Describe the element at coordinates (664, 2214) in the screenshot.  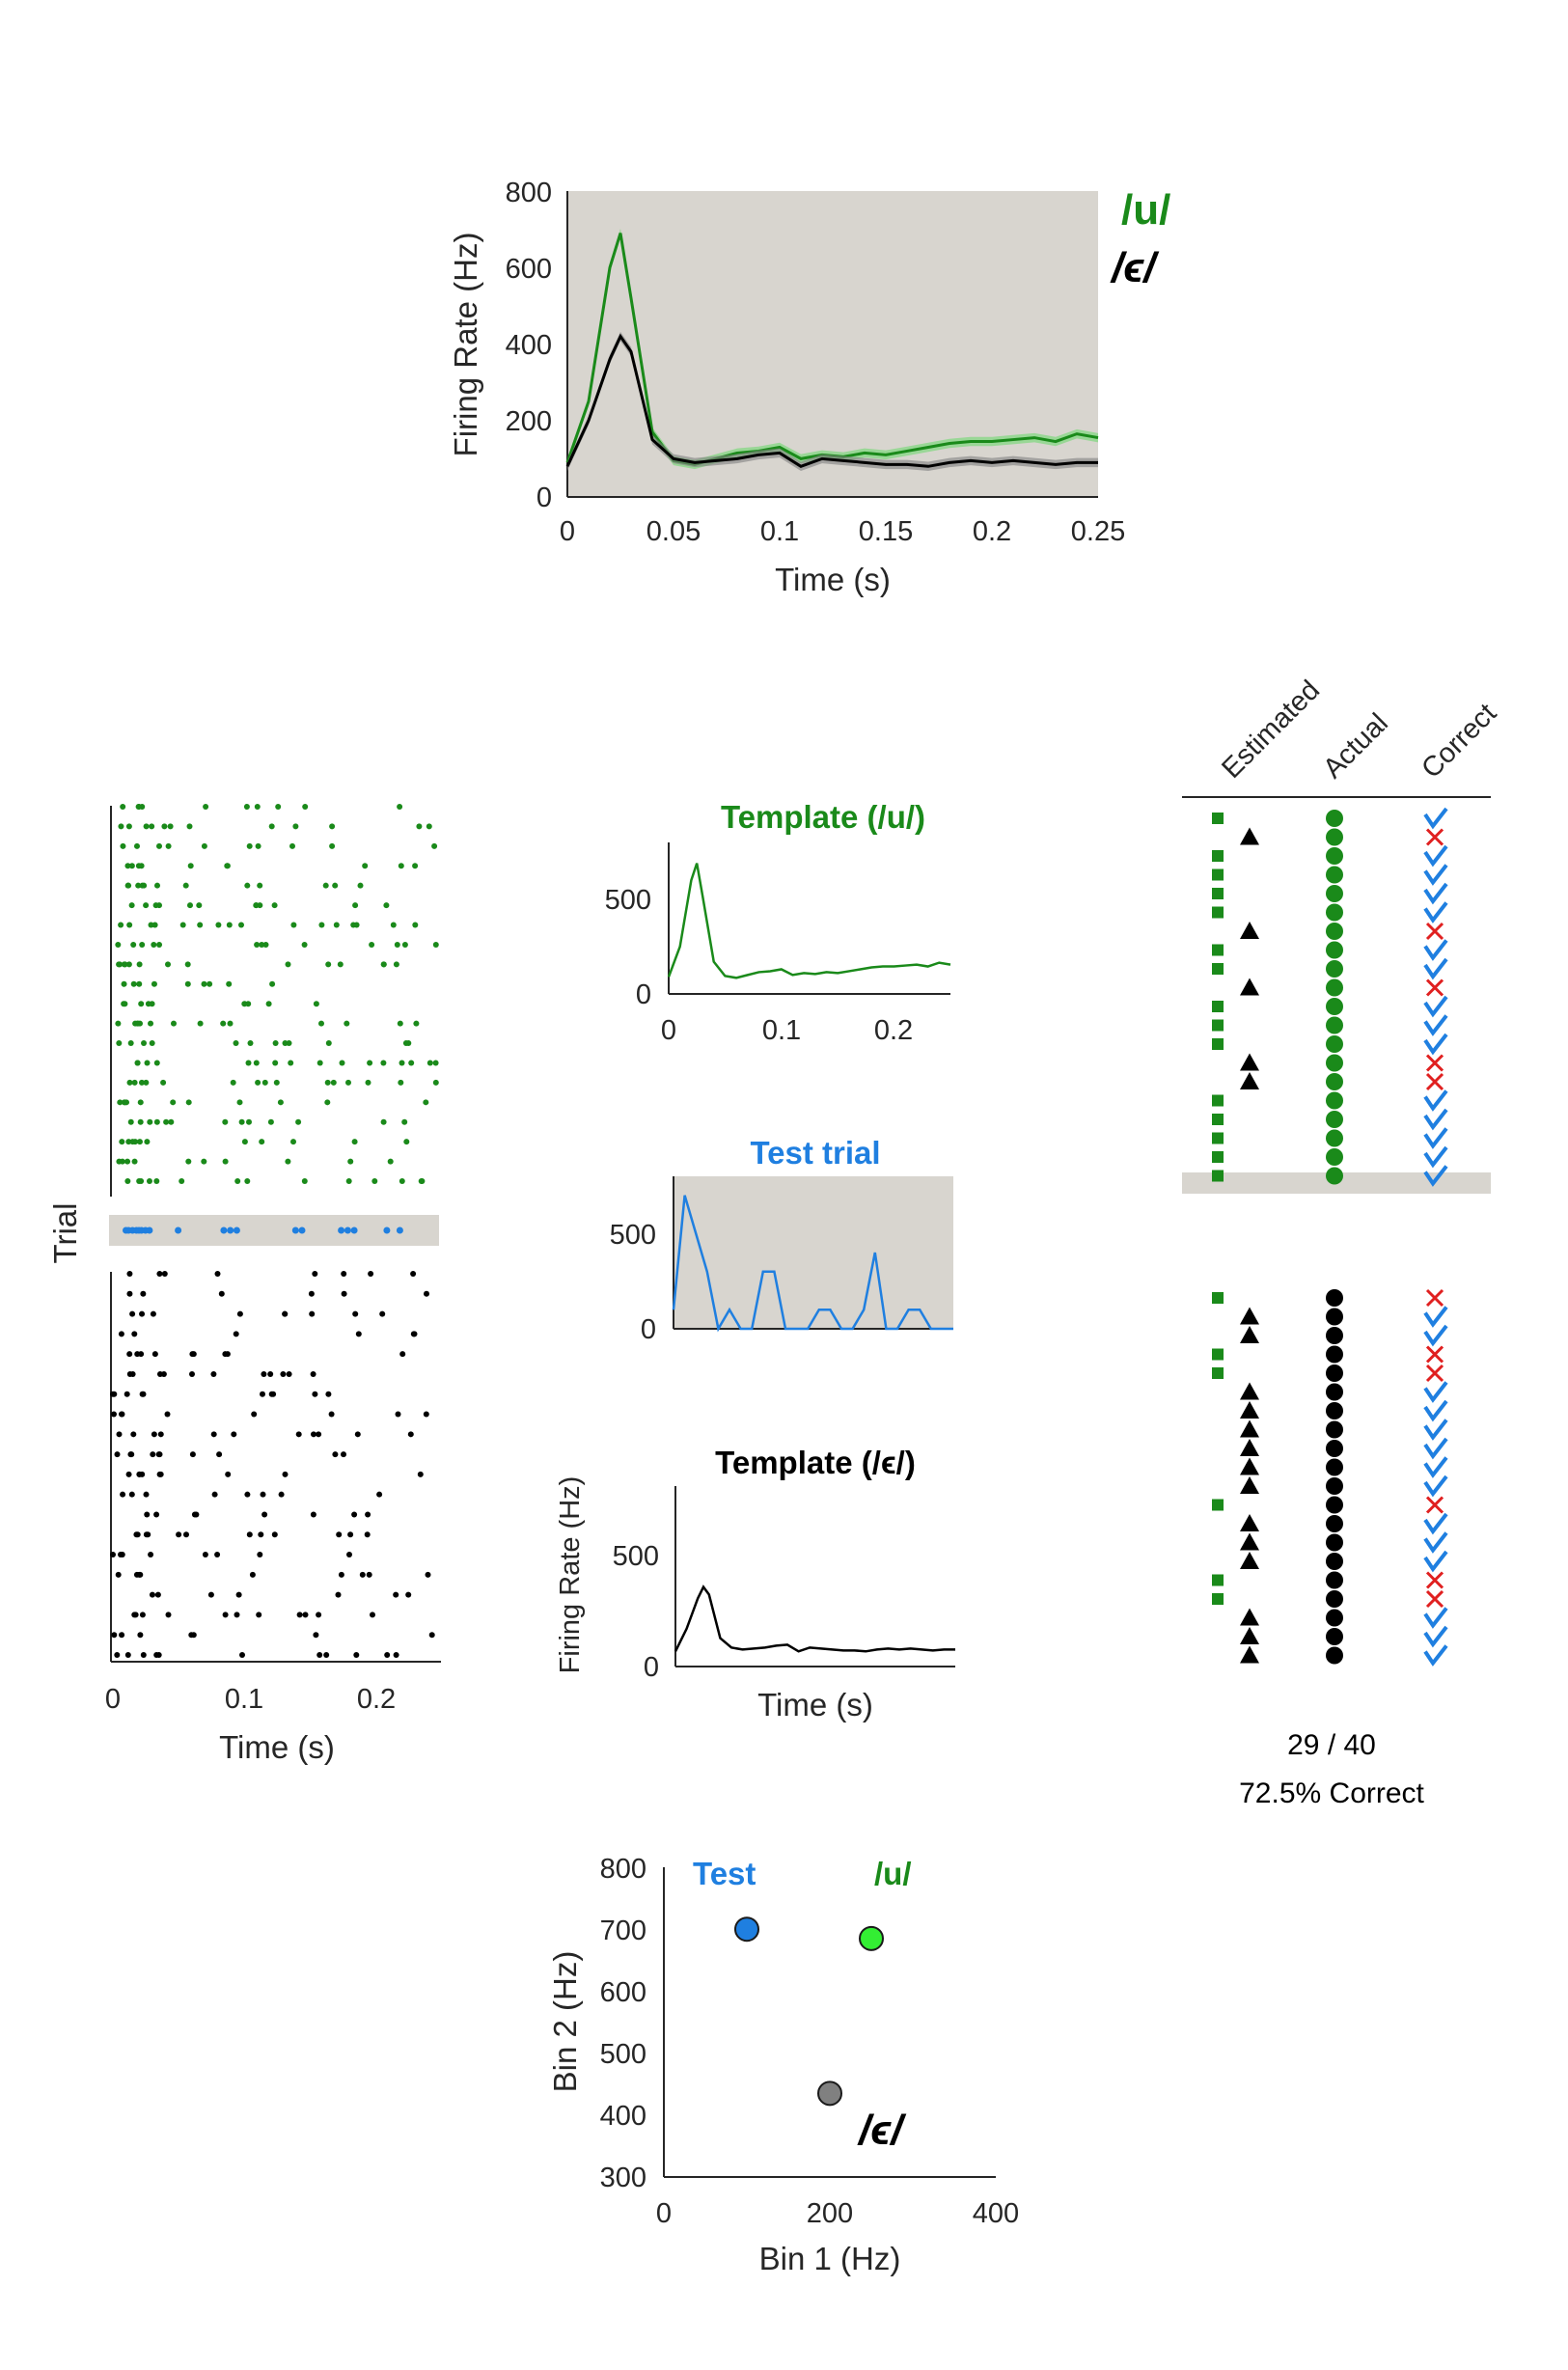
I see `bin-xtick: 0` at that location.